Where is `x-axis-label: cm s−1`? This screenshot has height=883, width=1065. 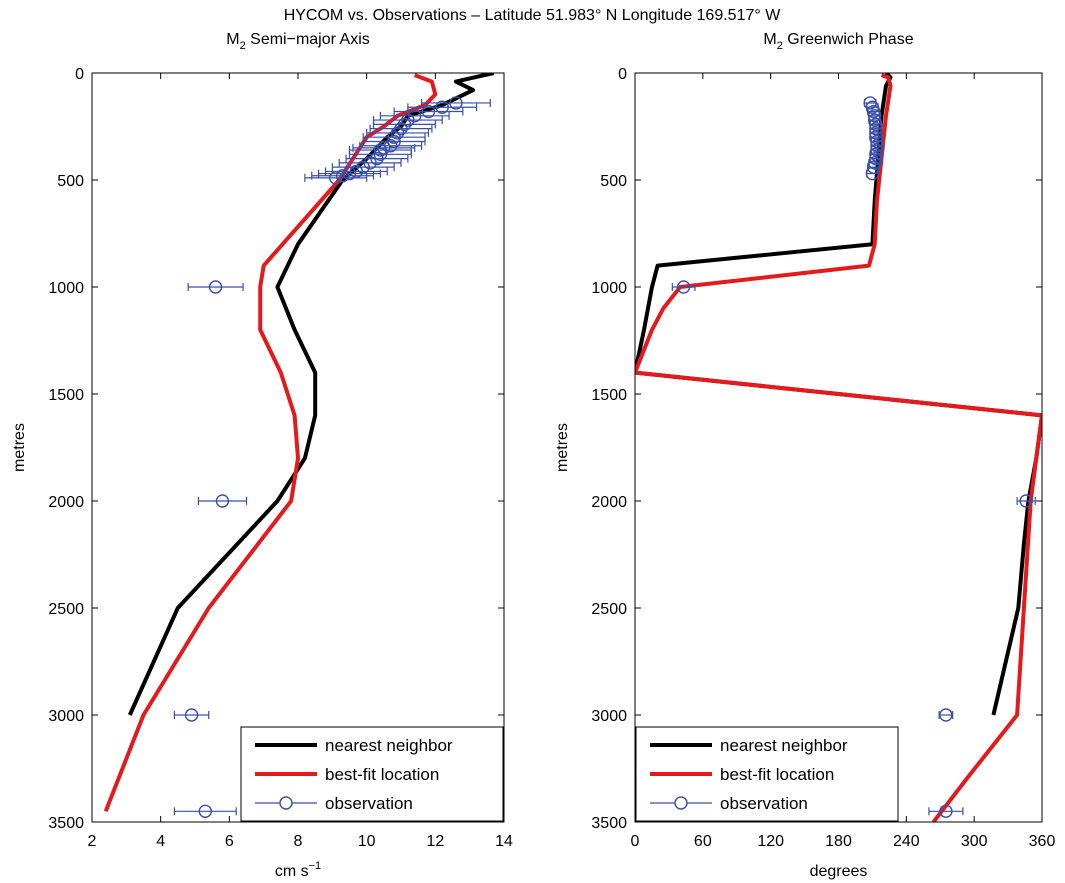
x-axis-label: cm s−1 is located at coordinates (298, 870).